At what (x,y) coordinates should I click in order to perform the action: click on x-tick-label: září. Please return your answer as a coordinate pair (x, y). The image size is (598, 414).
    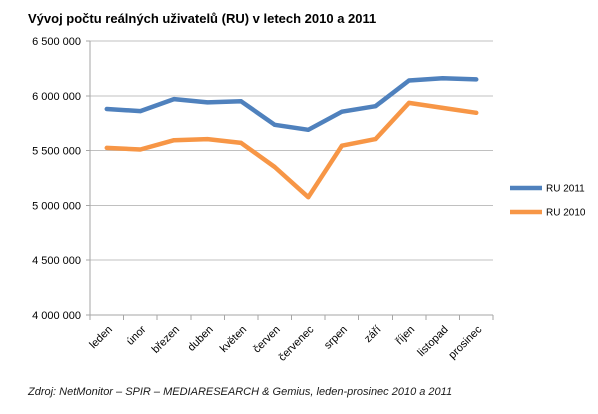
    Looking at the image, I should click on (372, 334).